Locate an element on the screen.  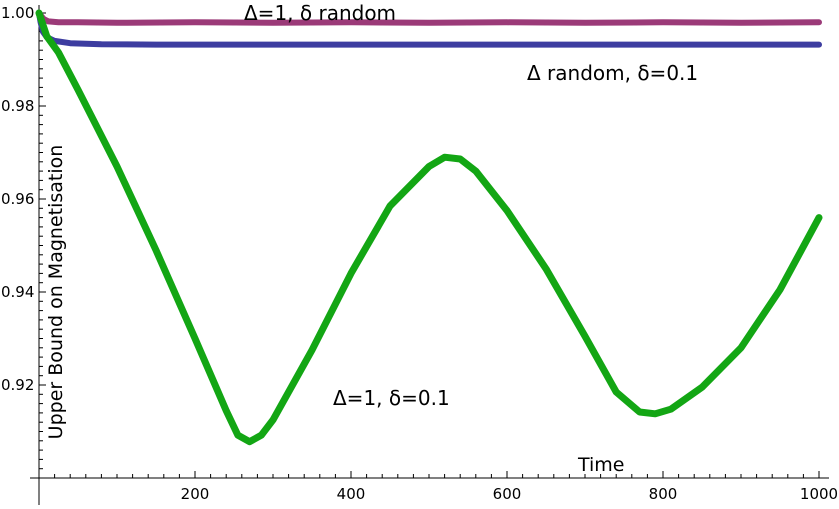
y-tick-label: 0.96 is located at coordinates (17, 199).